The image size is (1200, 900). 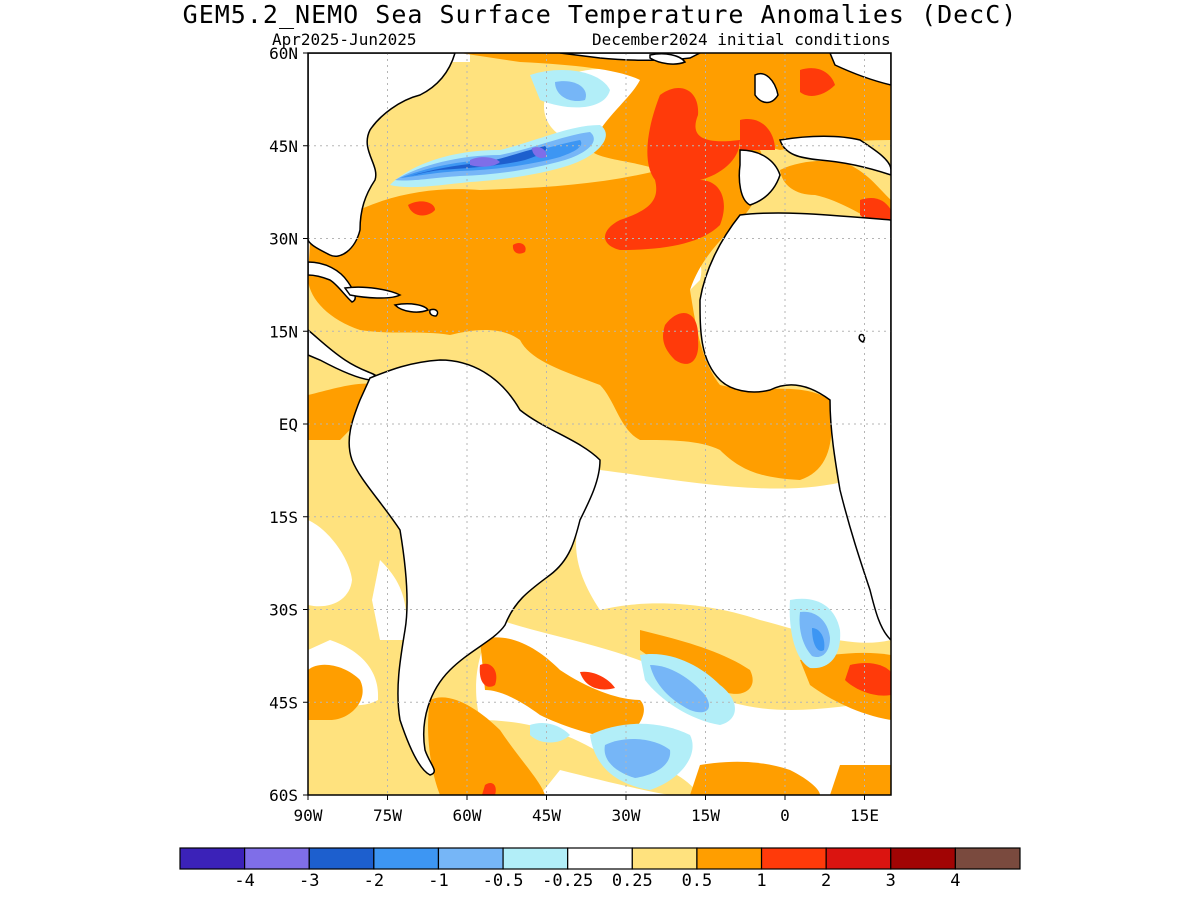 What do you see at coordinates (741, 39) in the screenshot?
I see `initial-conditions: December2024 initial conditions` at bounding box center [741, 39].